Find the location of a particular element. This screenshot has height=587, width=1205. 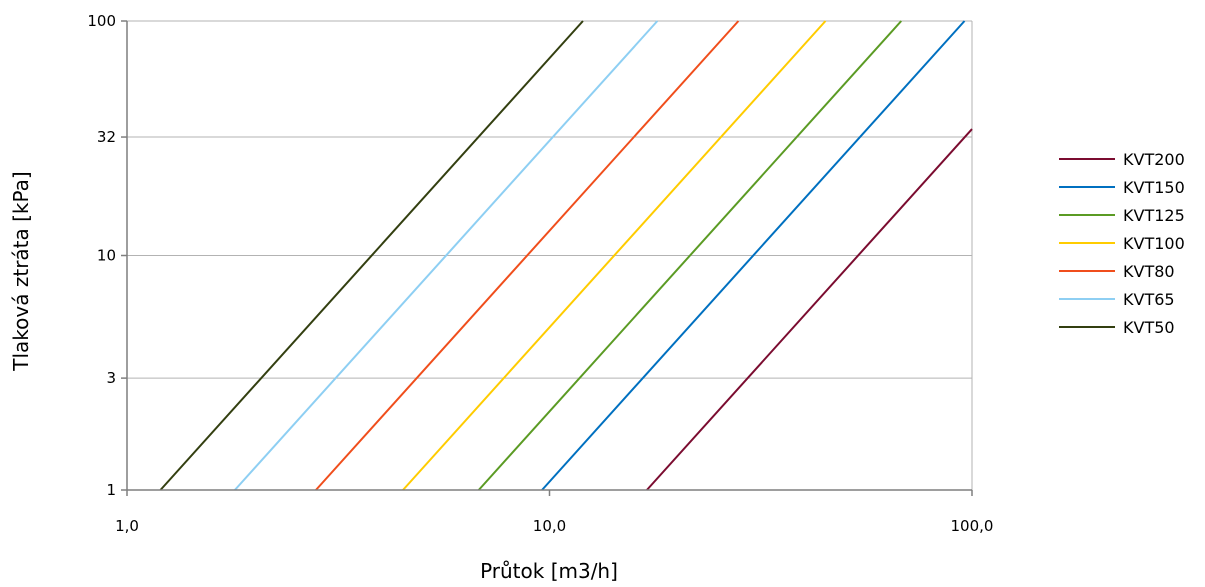

y-tick-label: 32 is located at coordinates (106, 137).